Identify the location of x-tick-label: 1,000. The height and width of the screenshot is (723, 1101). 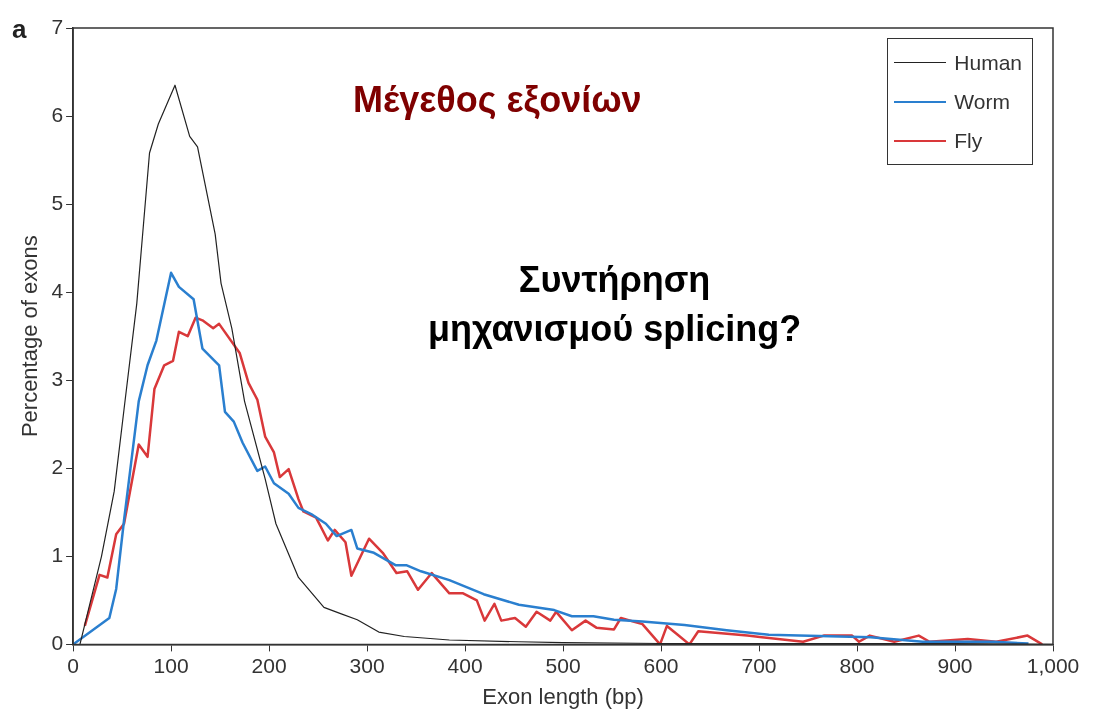
(1053, 665).